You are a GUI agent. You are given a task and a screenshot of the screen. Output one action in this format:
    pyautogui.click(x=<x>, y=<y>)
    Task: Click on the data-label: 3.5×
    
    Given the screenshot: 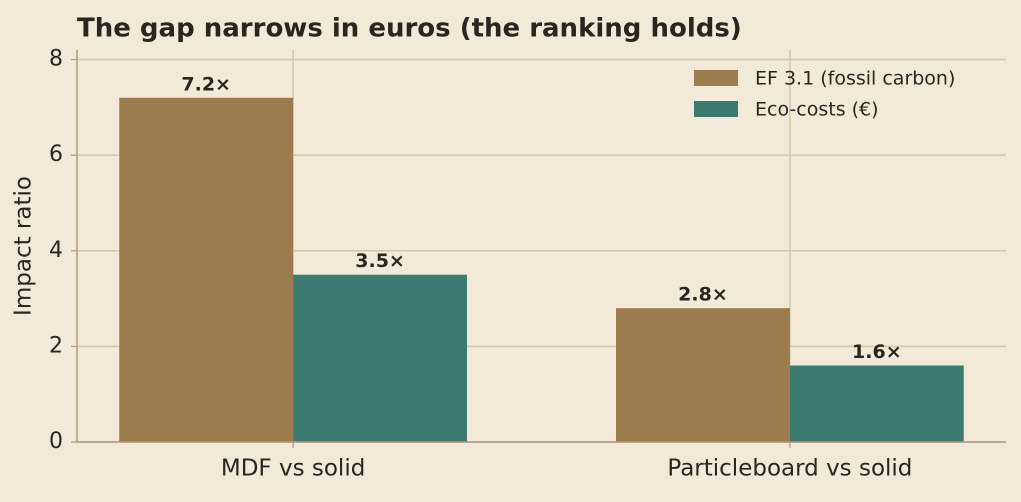 What is the action you would take?
    pyautogui.click(x=380, y=261)
    